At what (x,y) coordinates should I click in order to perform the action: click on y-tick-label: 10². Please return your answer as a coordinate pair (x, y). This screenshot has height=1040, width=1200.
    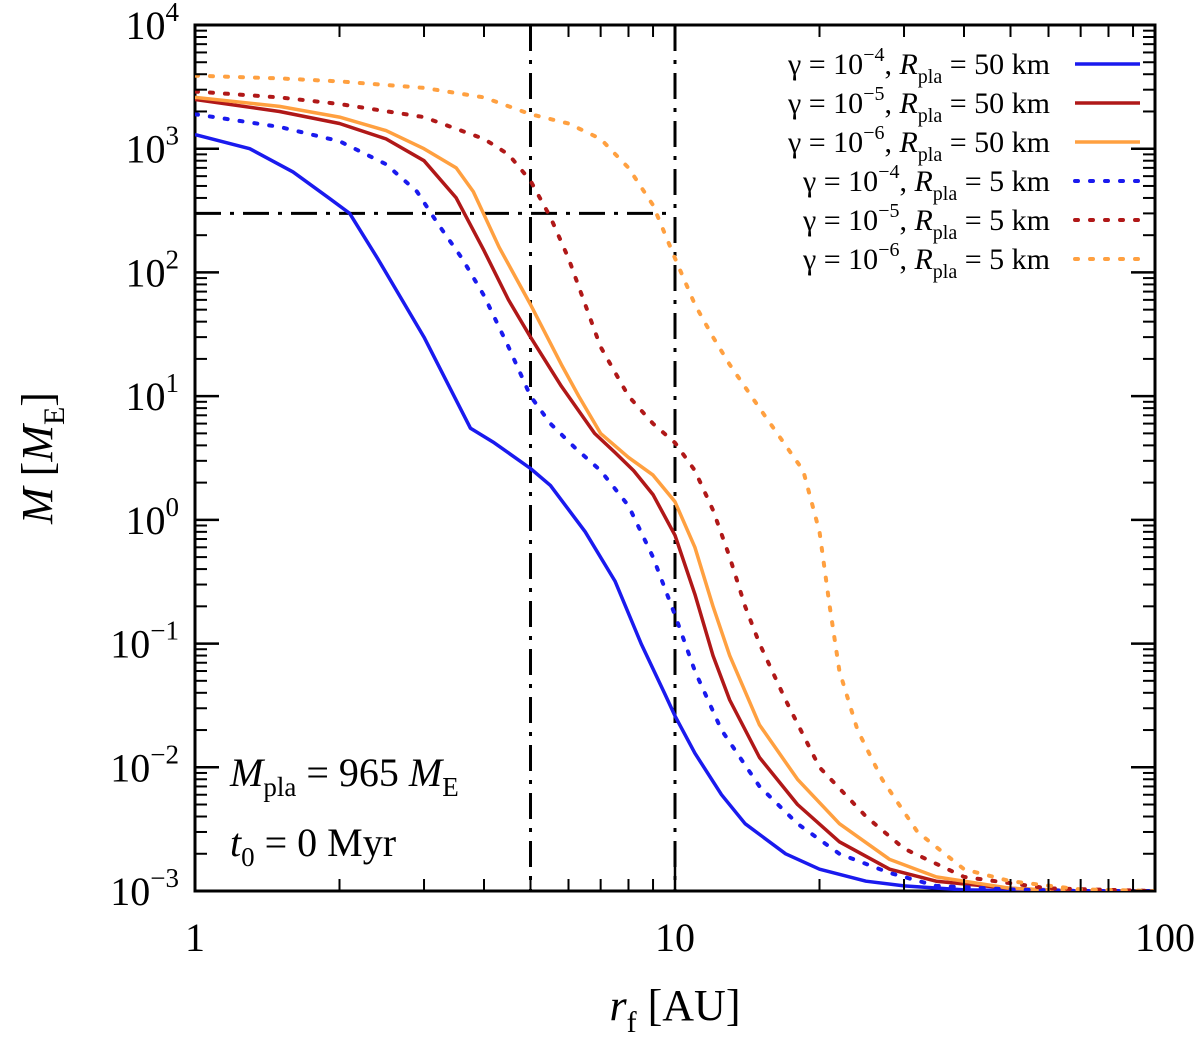
    Looking at the image, I should click on (153, 269).